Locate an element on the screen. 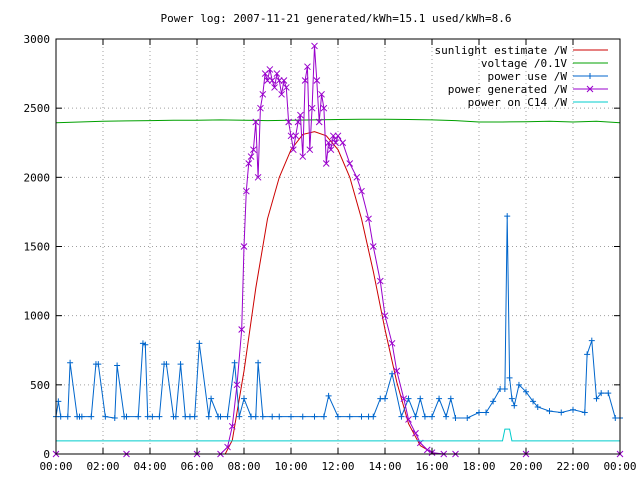 This screenshot has height=480, width=640. legend-label: power generated /W is located at coordinates (508, 89).